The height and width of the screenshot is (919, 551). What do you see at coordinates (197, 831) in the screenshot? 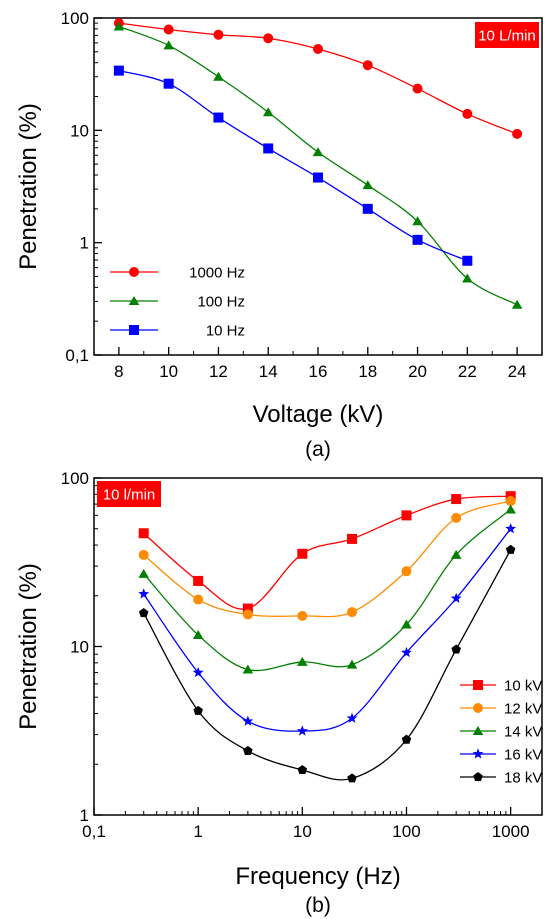
I see `x-tick-label: 1` at bounding box center [197, 831].